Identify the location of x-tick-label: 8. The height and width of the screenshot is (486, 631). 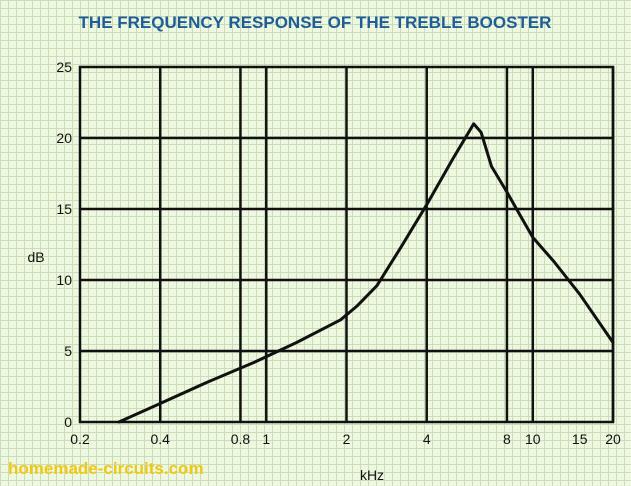
(507, 439).